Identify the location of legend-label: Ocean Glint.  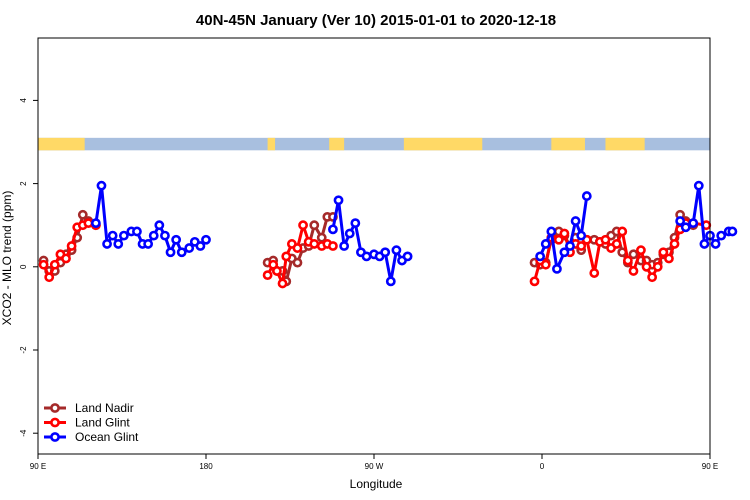
(107, 437).